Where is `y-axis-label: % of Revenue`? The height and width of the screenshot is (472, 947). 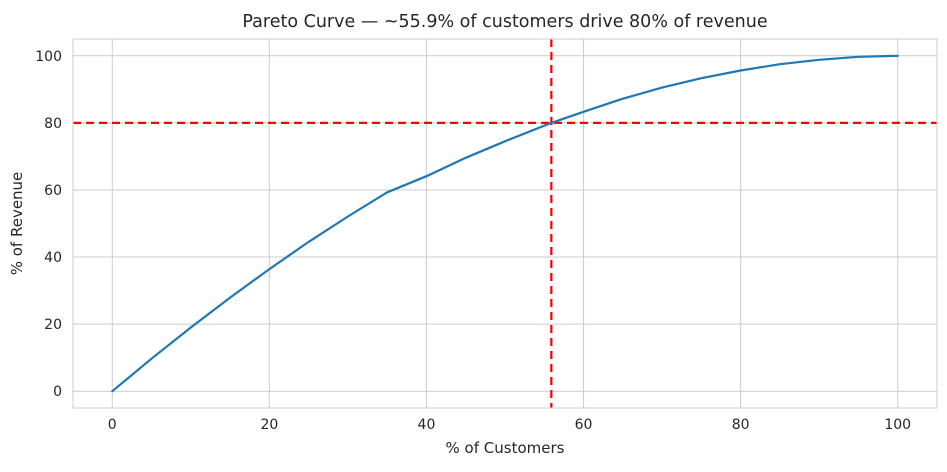
y-axis-label: % of Revenue is located at coordinates (17, 224).